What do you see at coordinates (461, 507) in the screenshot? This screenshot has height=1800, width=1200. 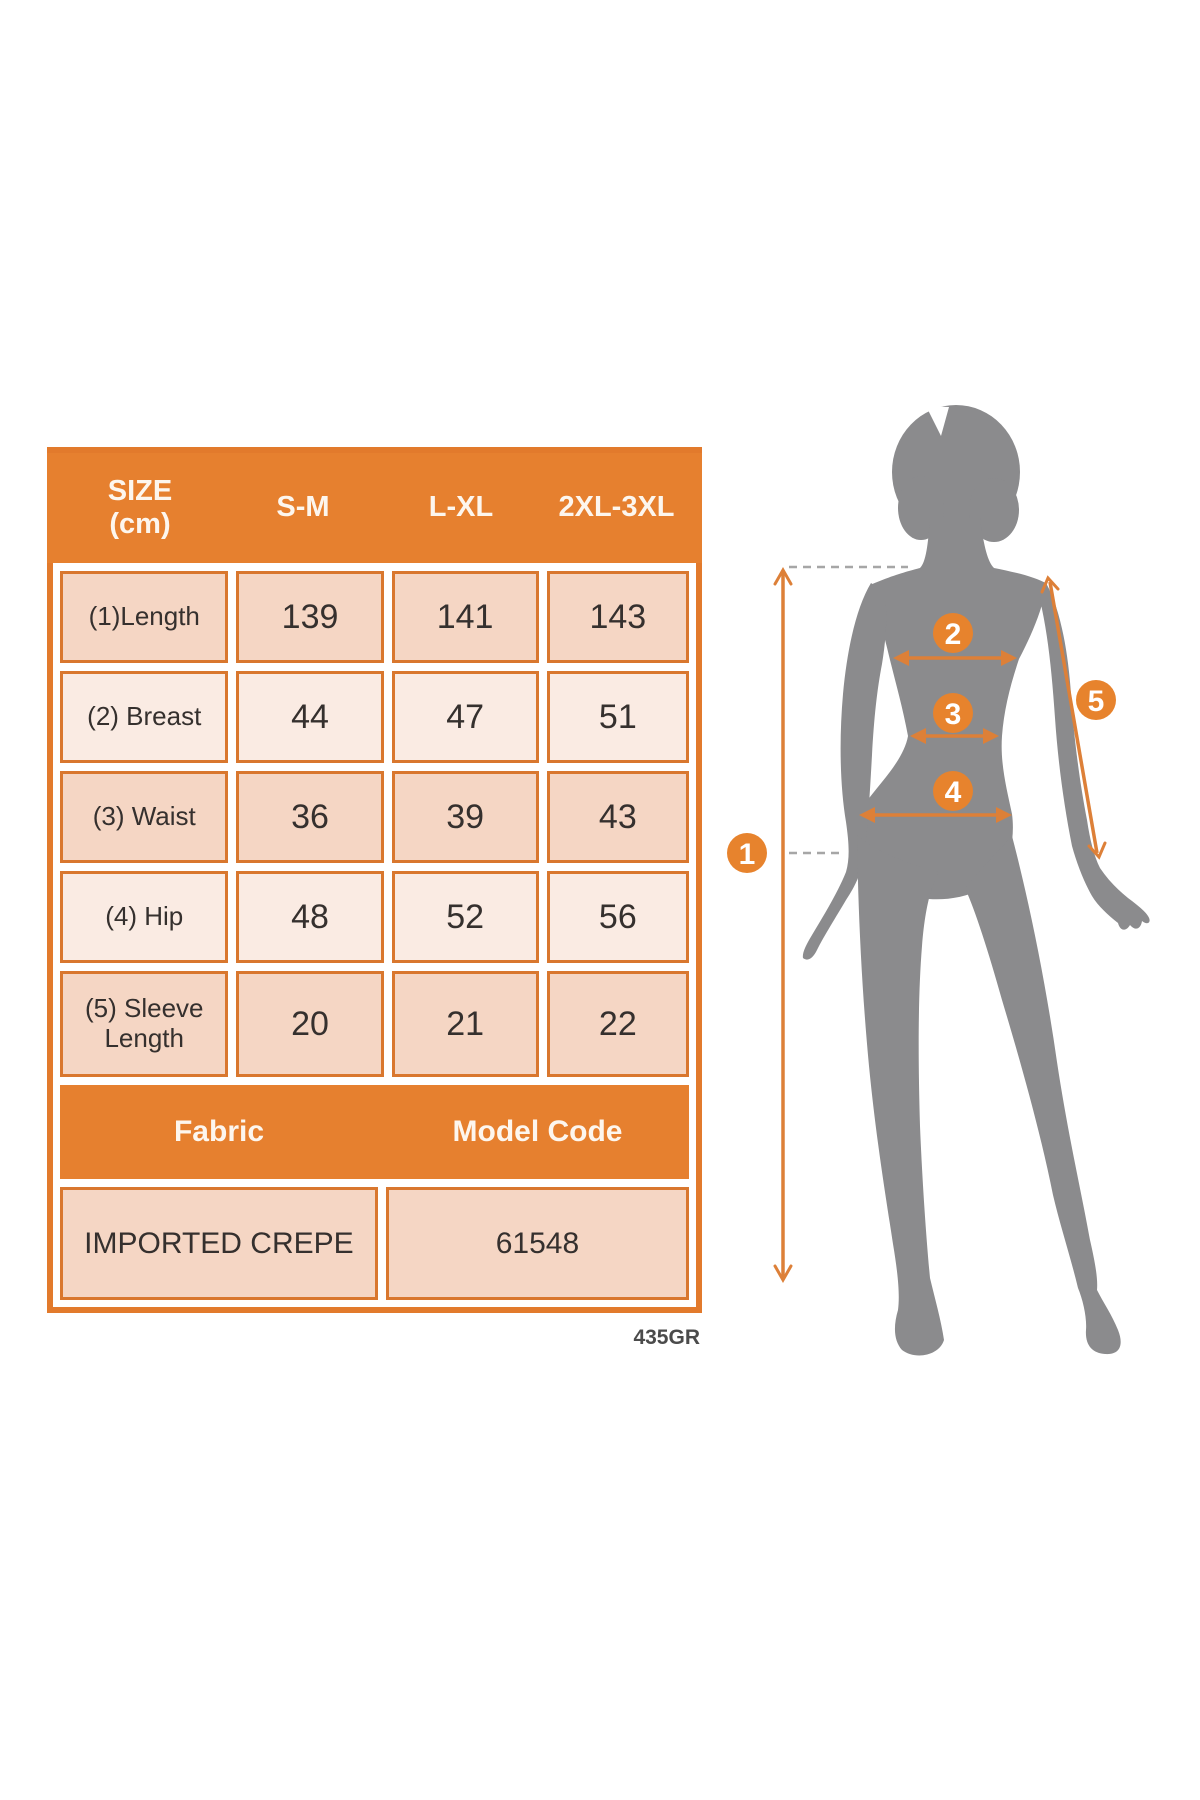 I see `column-header-l-xl: L-XL` at bounding box center [461, 507].